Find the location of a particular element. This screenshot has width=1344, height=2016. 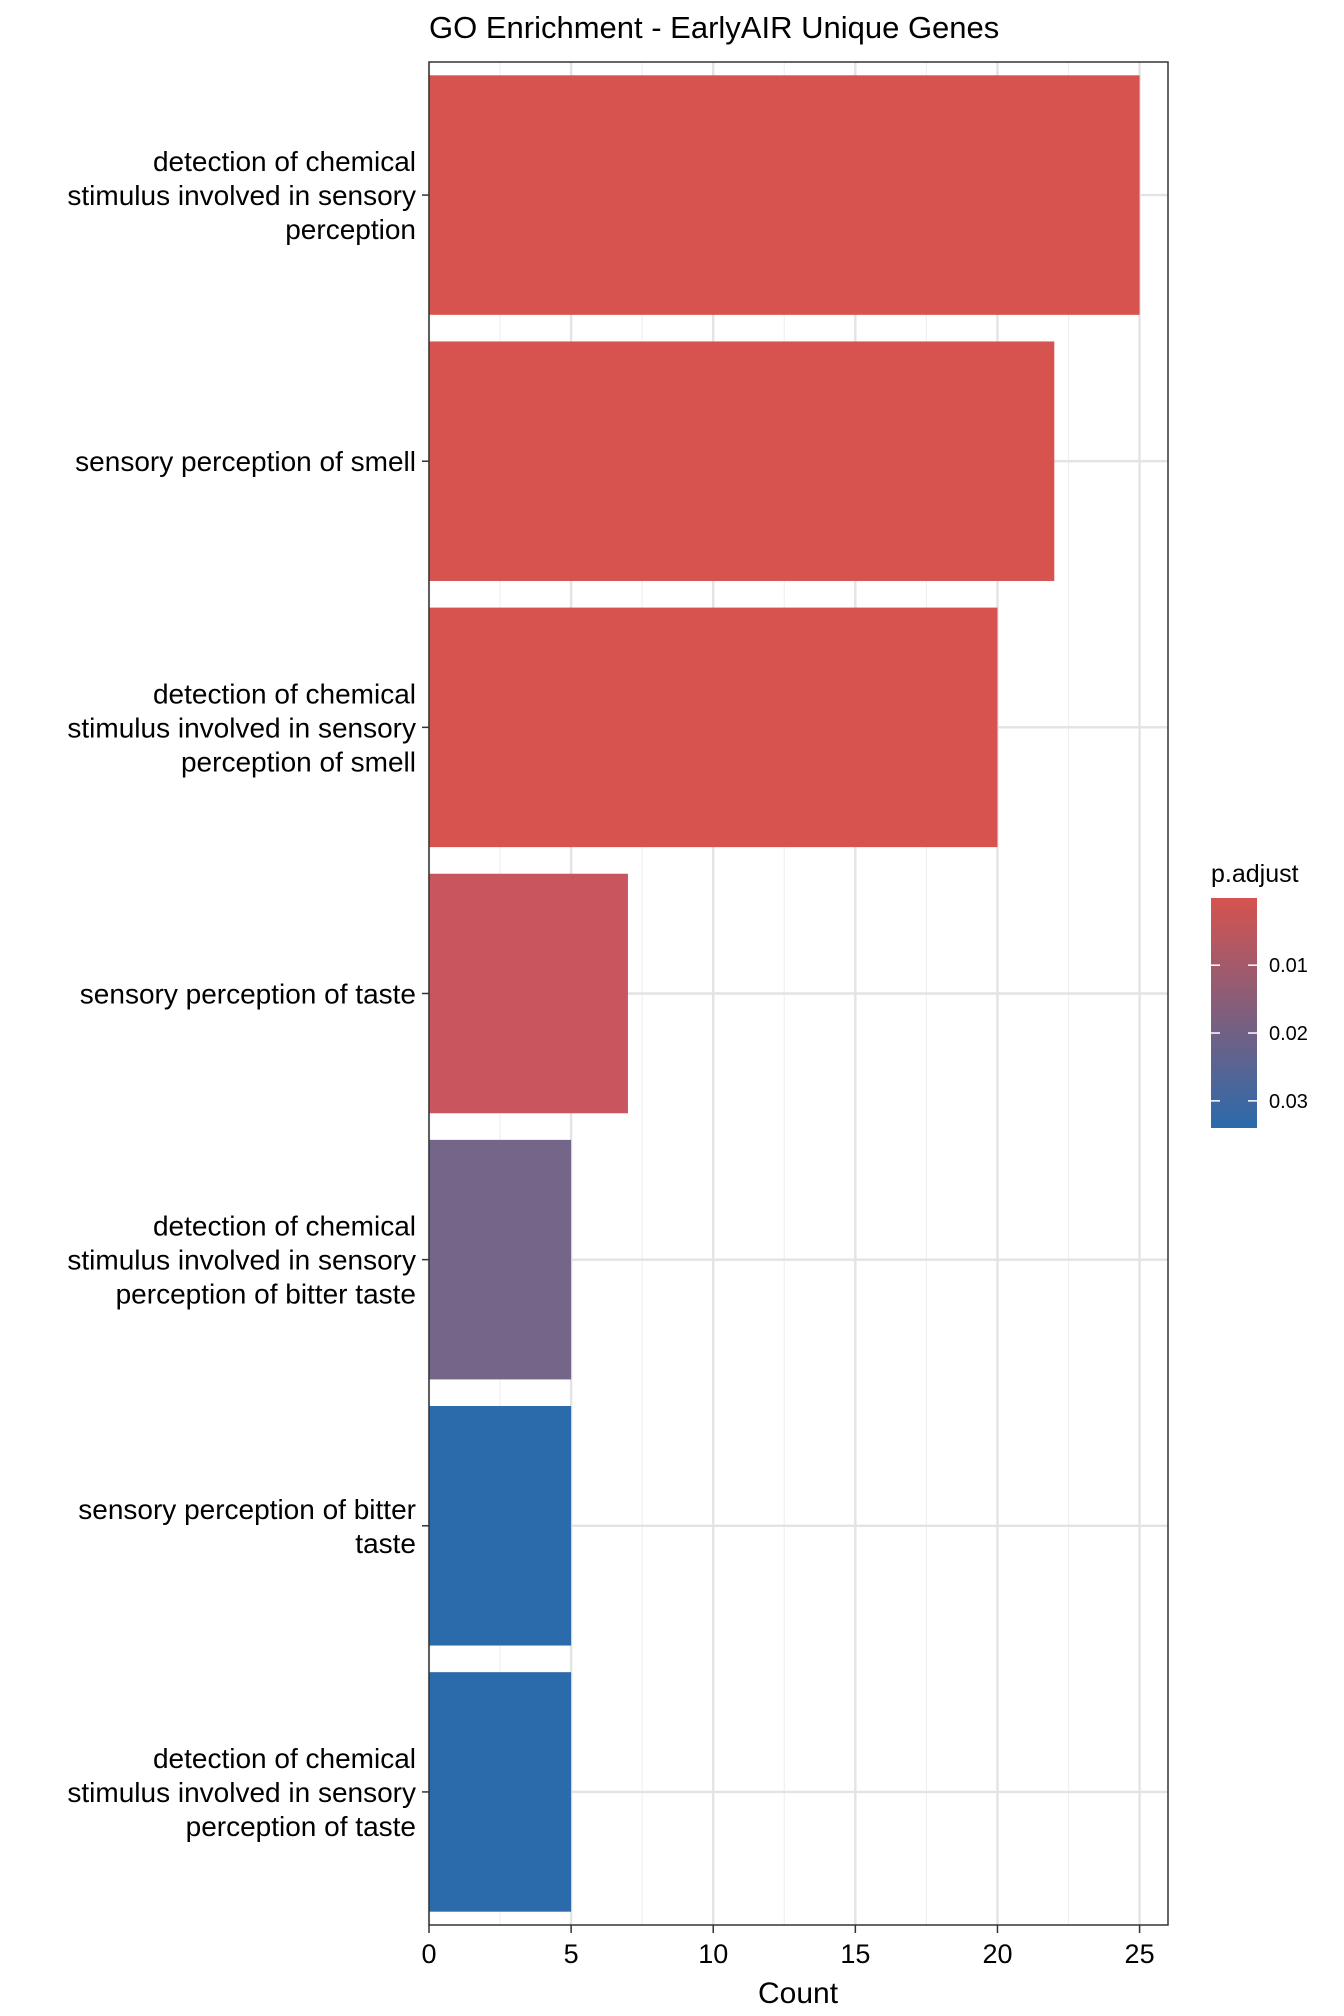

legend-colorbar is located at coordinates (1234, 1013).